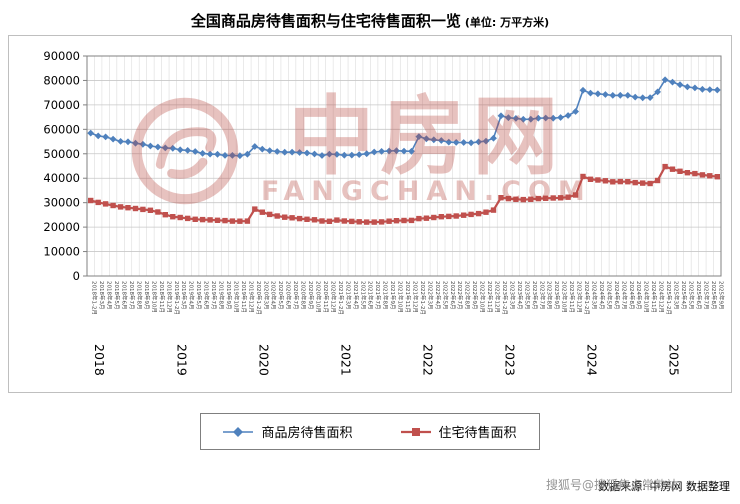 This screenshot has width=740, height=504. Describe the element at coordinates (296, 295) in the screenshot. I see `svg-text: 2020年7月` at that location.